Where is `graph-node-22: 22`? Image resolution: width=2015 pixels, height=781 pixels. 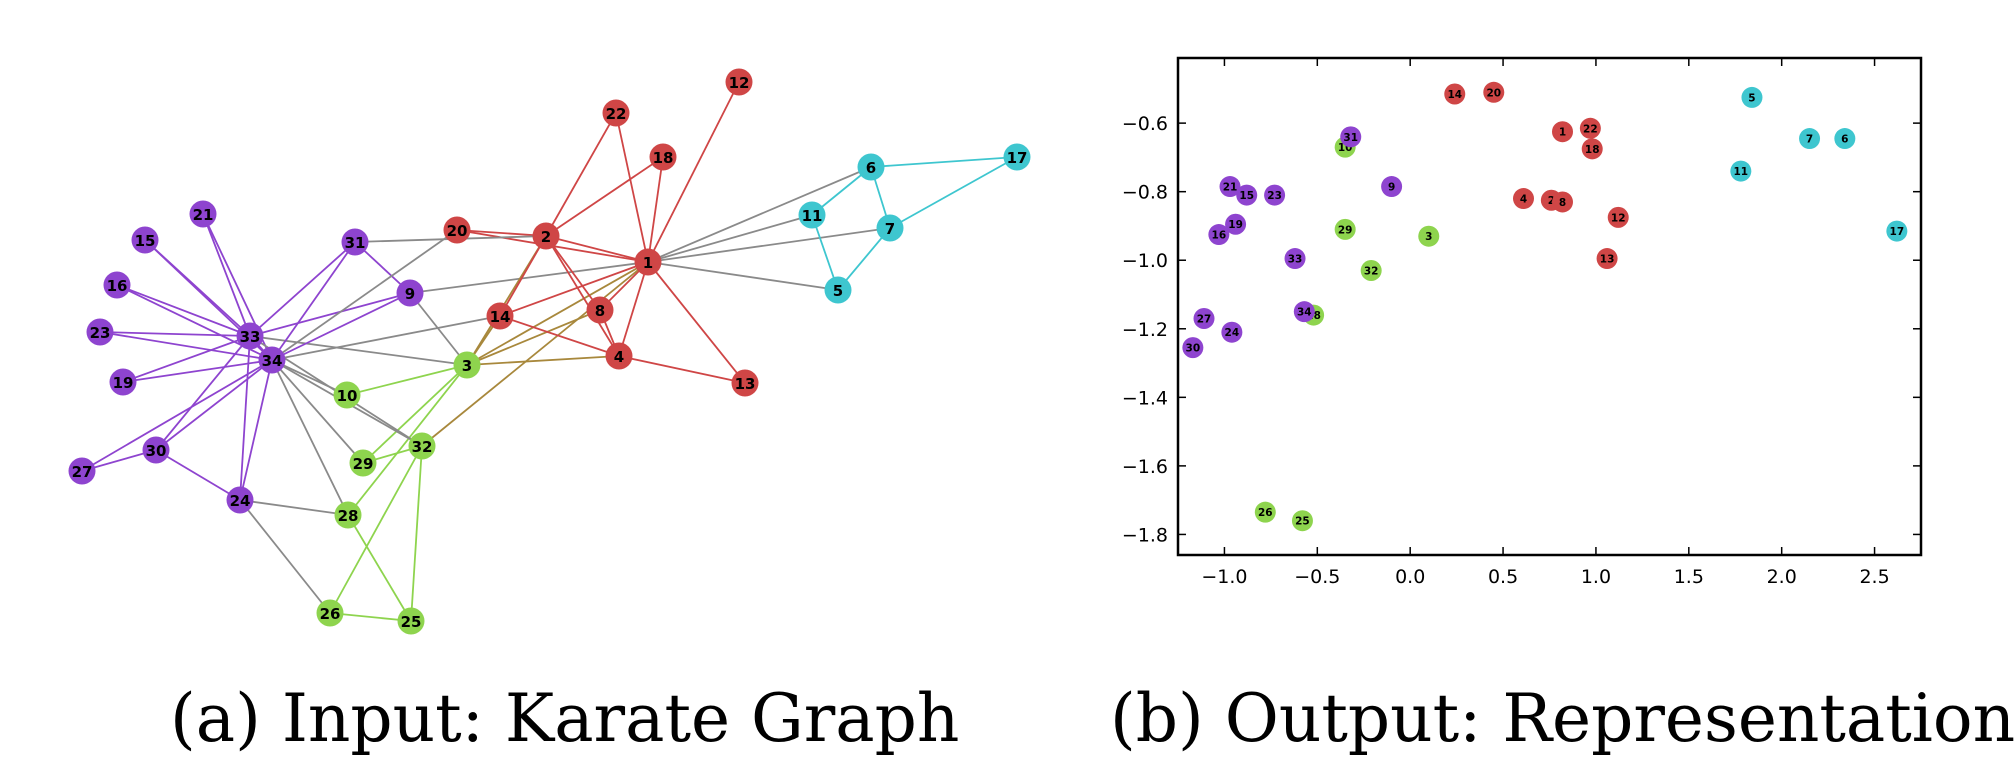 graph-node-22: 22 is located at coordinates (616, 113).